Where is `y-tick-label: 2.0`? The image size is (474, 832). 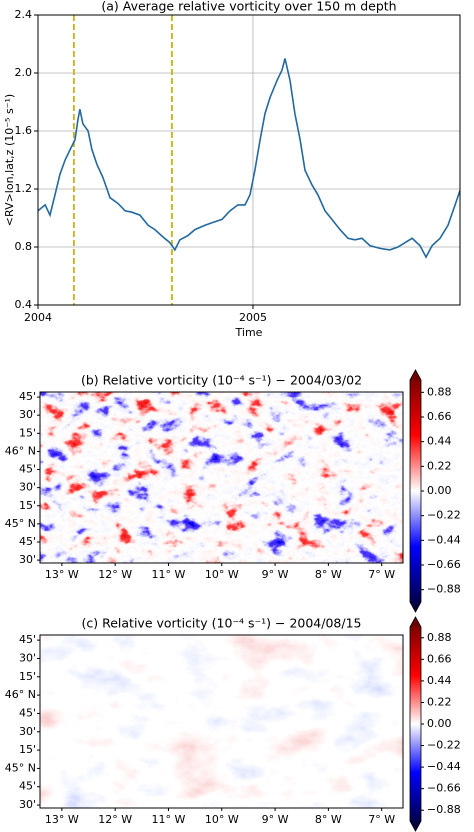 y-tick-label: 2.0 is located at coordinates (24, 72).